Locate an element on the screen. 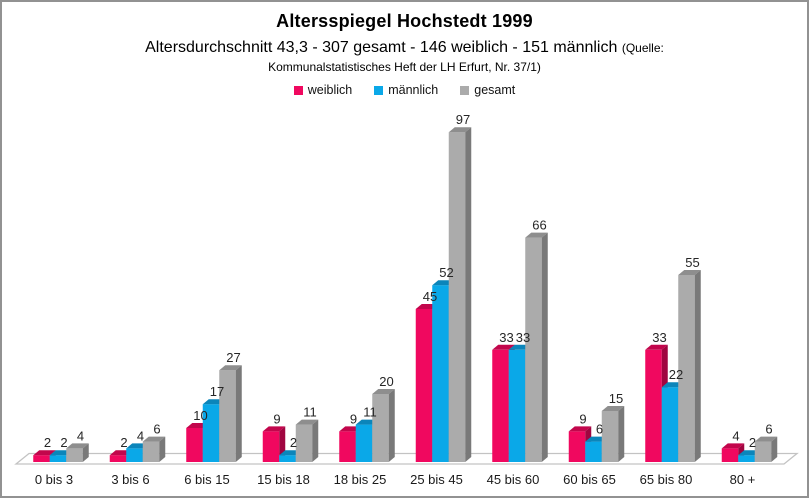 The height and width of the screenshot is (498, 809). legend: weiblich männlich gesamt is located at coordinates (404, 90).